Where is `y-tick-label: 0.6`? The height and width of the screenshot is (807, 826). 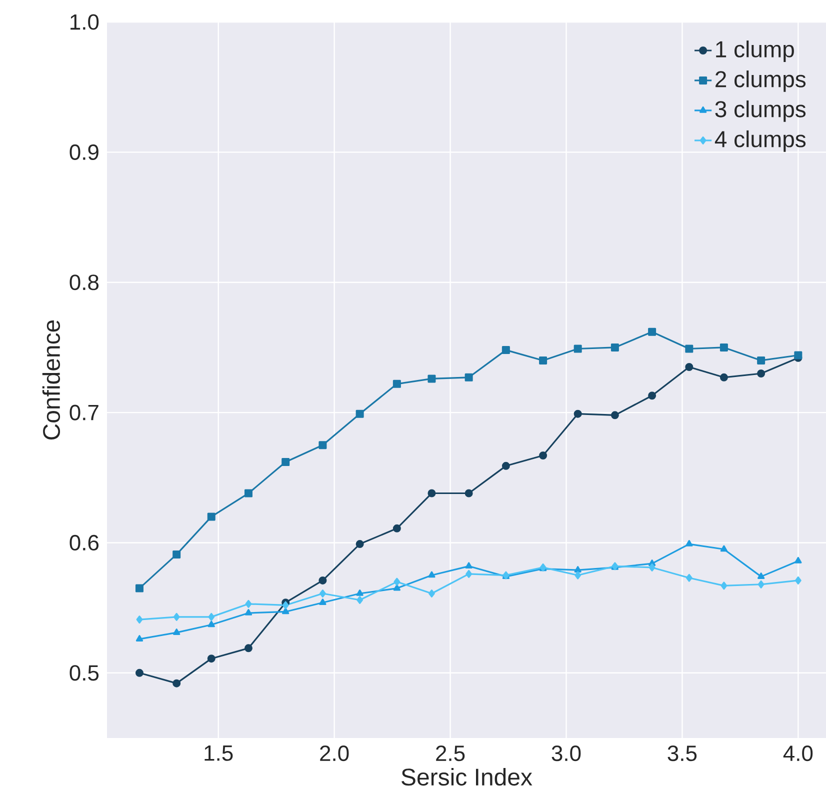 y-tick-label: 0.6 is located at coordinates (84, 542).